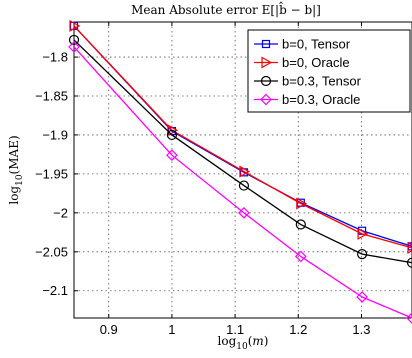 Image resolution: width=412 pixels, height=358 pixels. What do you see at coordinates (51, 251) in the screenshot?
I see `y-tick-label: −2.05` at bounding box center [51, 251].